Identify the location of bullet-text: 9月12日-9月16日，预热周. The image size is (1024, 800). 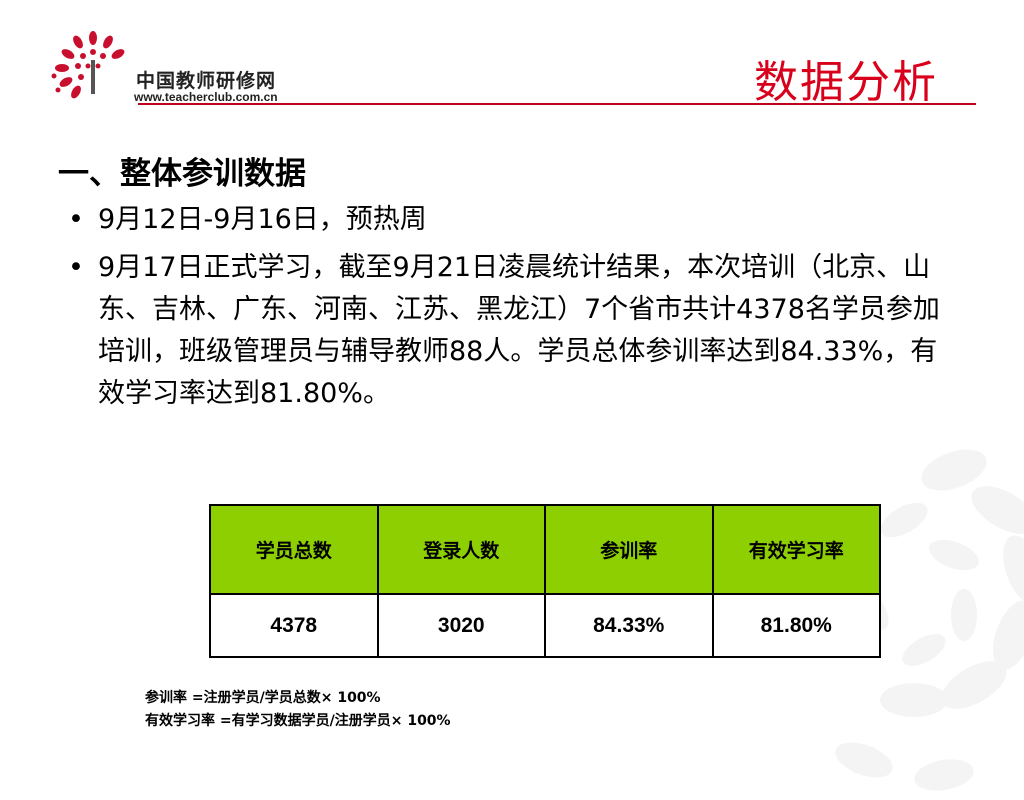
(262, 219).